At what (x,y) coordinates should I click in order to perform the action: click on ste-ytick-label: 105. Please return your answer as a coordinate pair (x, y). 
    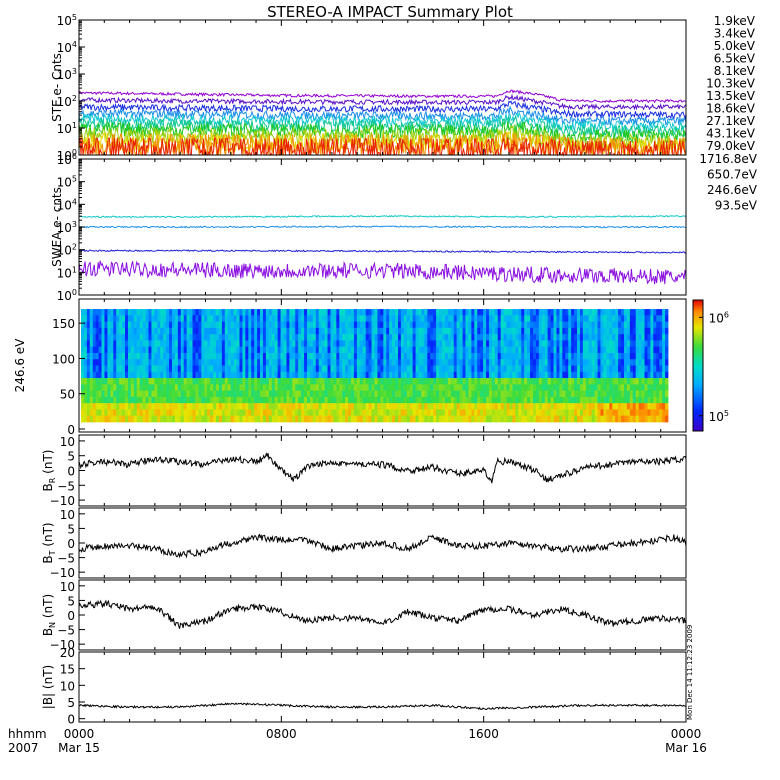
    Looking at the image, I should click on (67, 20).